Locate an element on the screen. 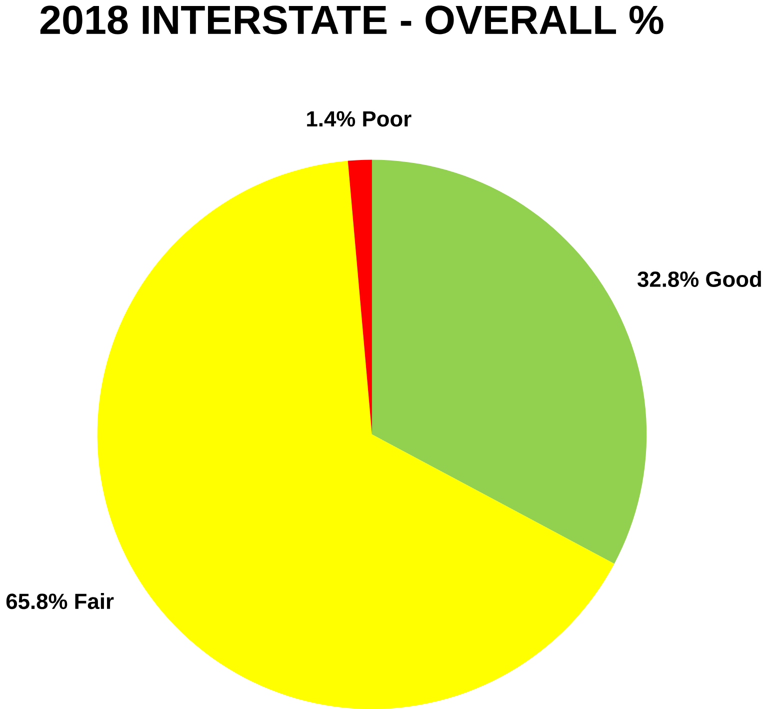  chart-title: 2018 INTERSTATE - OVERALL % is located at coordinates (352, 20).